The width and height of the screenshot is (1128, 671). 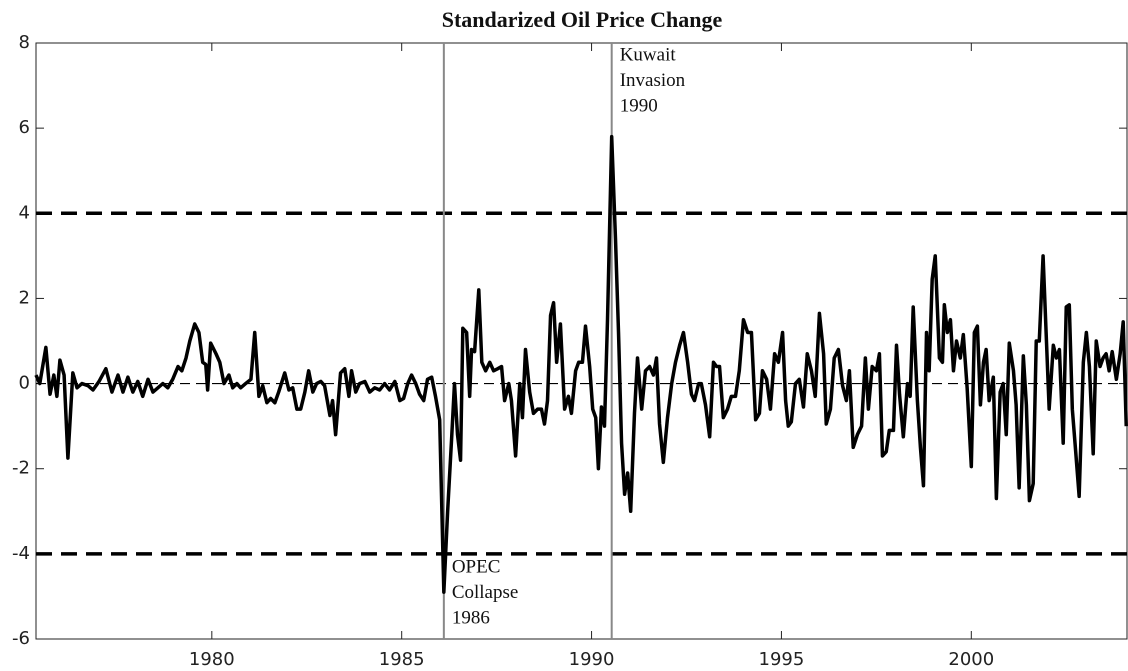 What do you see at coordinates (476, 566) in the screenshot?
I see `event-label: OPEC` at bounding box center [476, 566].